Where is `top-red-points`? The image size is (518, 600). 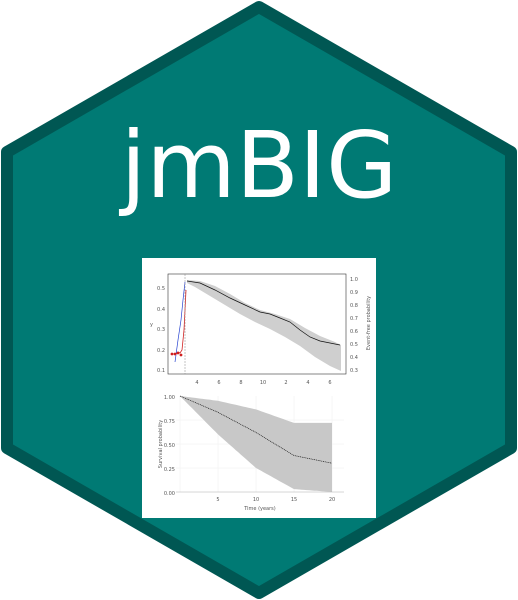 top-red-points is located at coordinates (176, 354).